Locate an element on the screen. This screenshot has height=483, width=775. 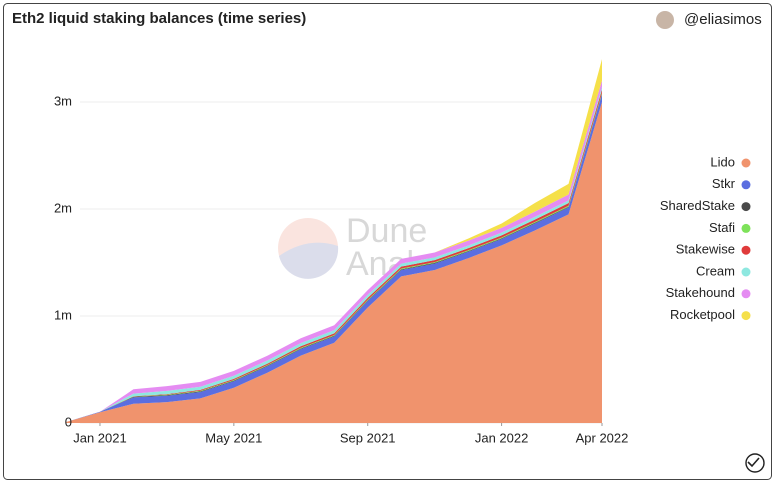
legend-label: SharedStake is located at coordinates (697, 205).